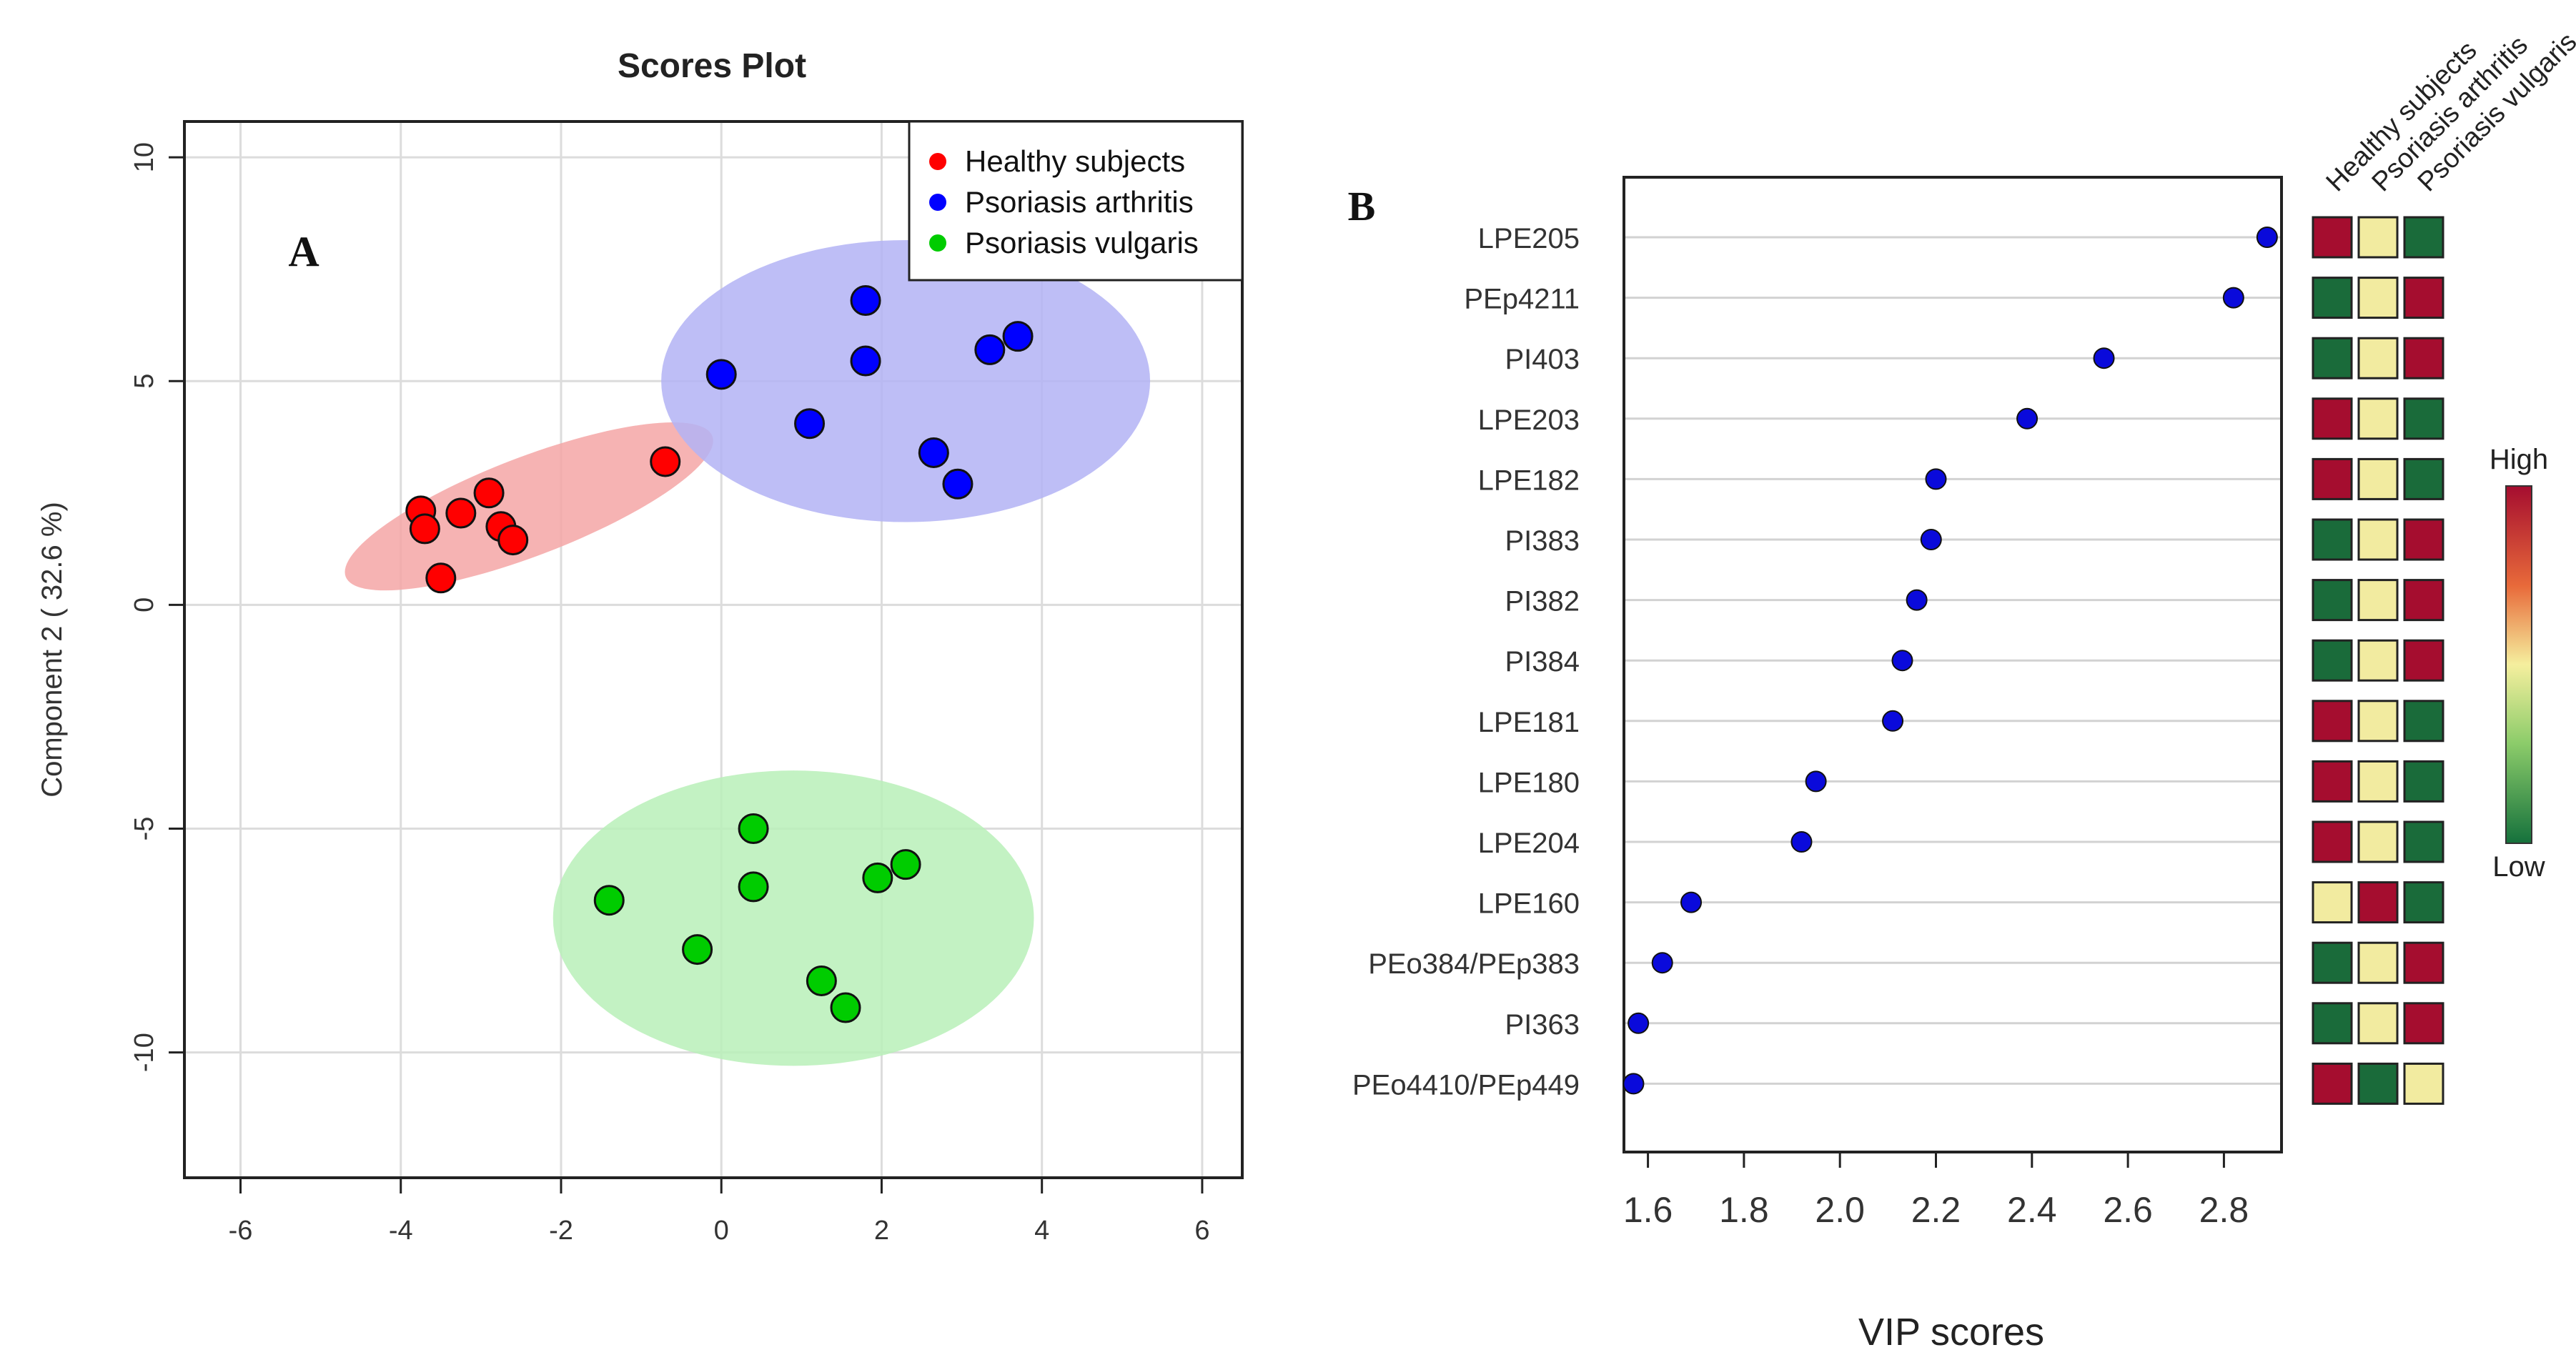 The image size is (2576, 1370). I want to click on vip-heatmap, so click(2378, 660).